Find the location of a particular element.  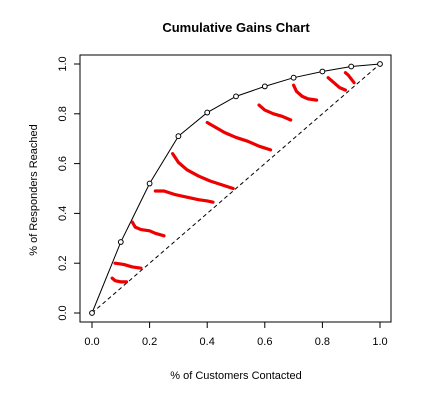

y-tick-label: 0.8 is located at coordinates (63, 113).